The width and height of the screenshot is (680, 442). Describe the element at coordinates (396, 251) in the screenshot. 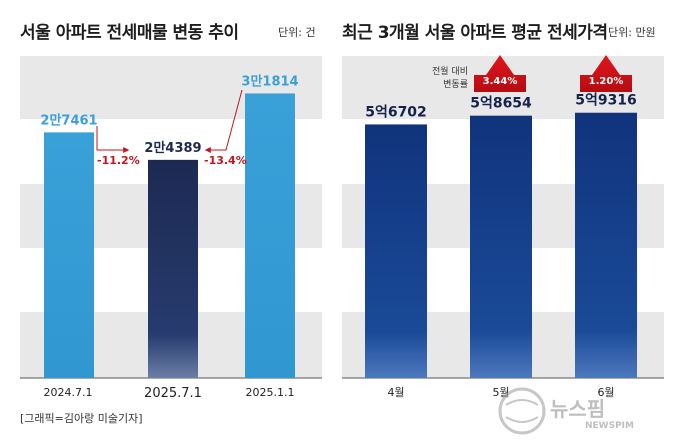

I see `right-bar-april` at that location.